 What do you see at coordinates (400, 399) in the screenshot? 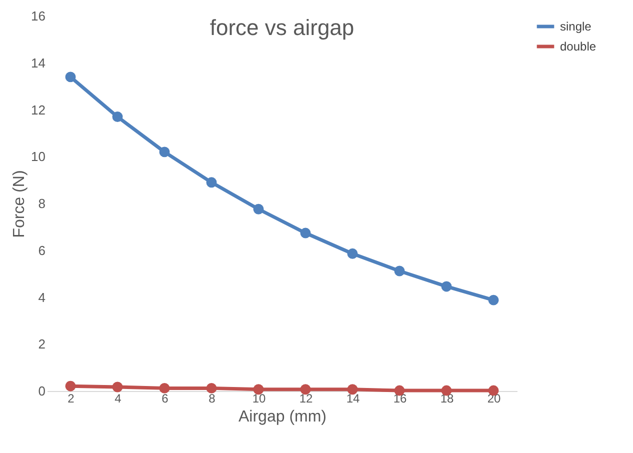
I see `x-tick-label: 16` at bounding box center [400, 399].